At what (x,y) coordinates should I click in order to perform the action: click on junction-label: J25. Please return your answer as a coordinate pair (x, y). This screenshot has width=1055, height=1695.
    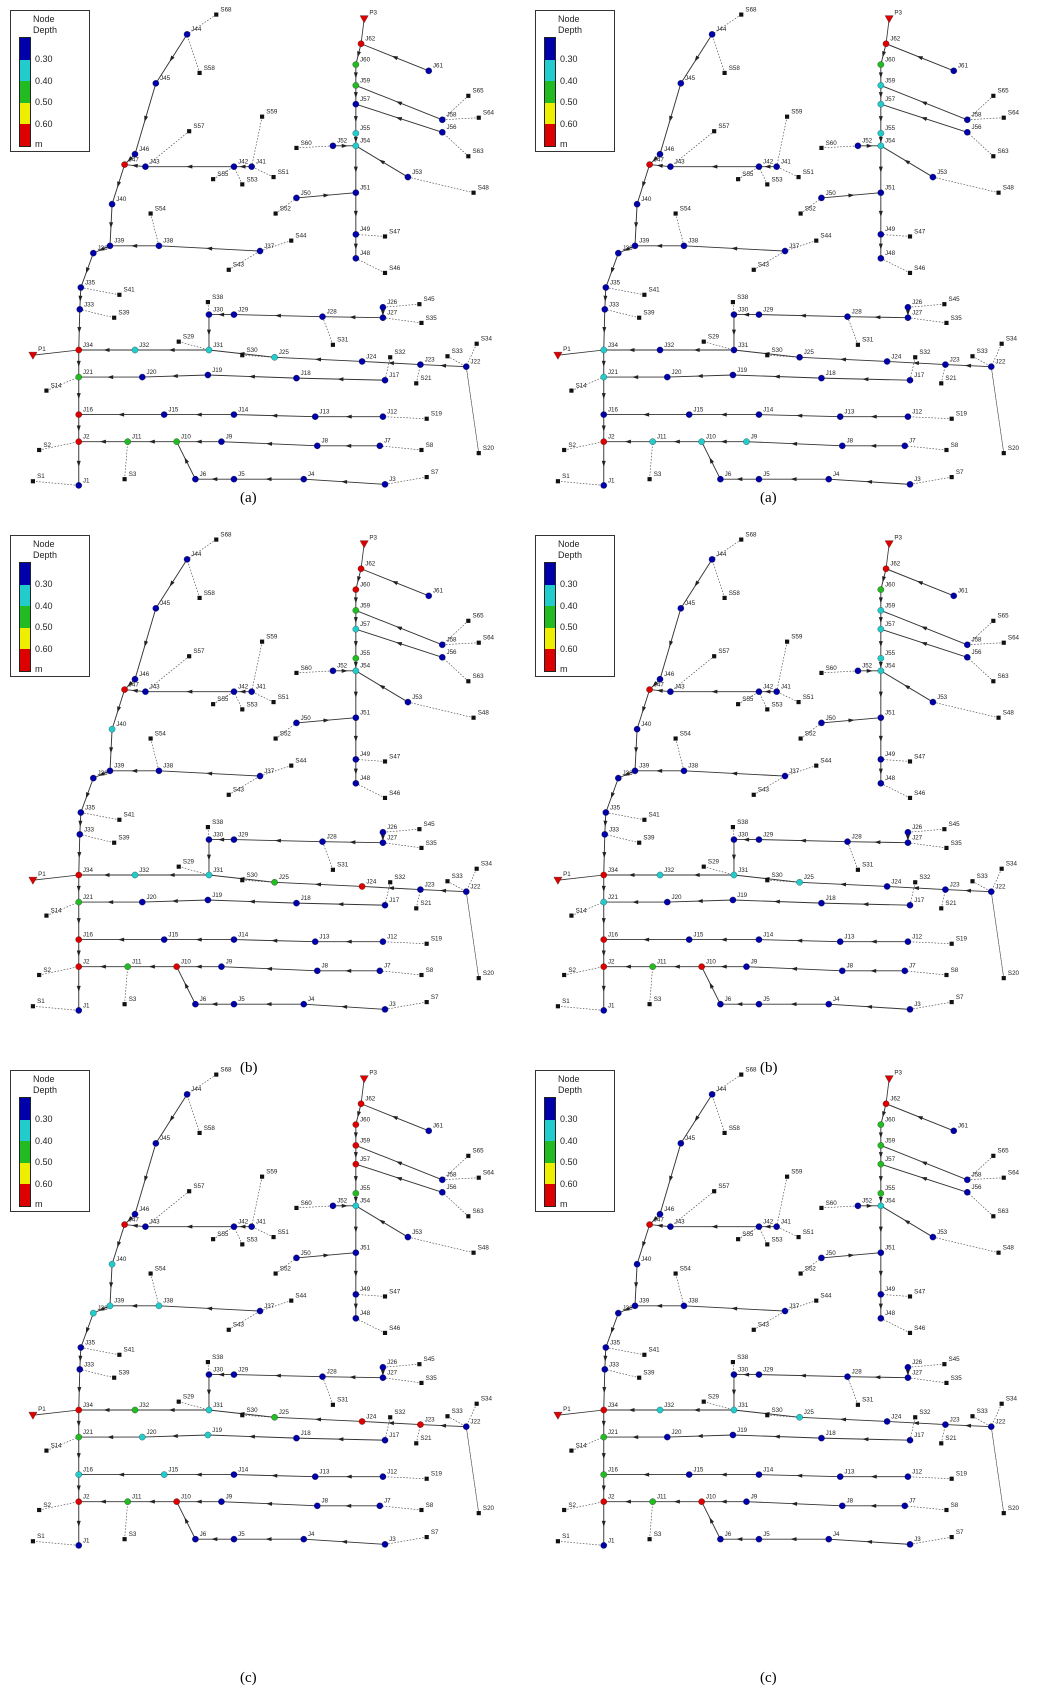
    Looking at the image, I should click on (284, 1412).